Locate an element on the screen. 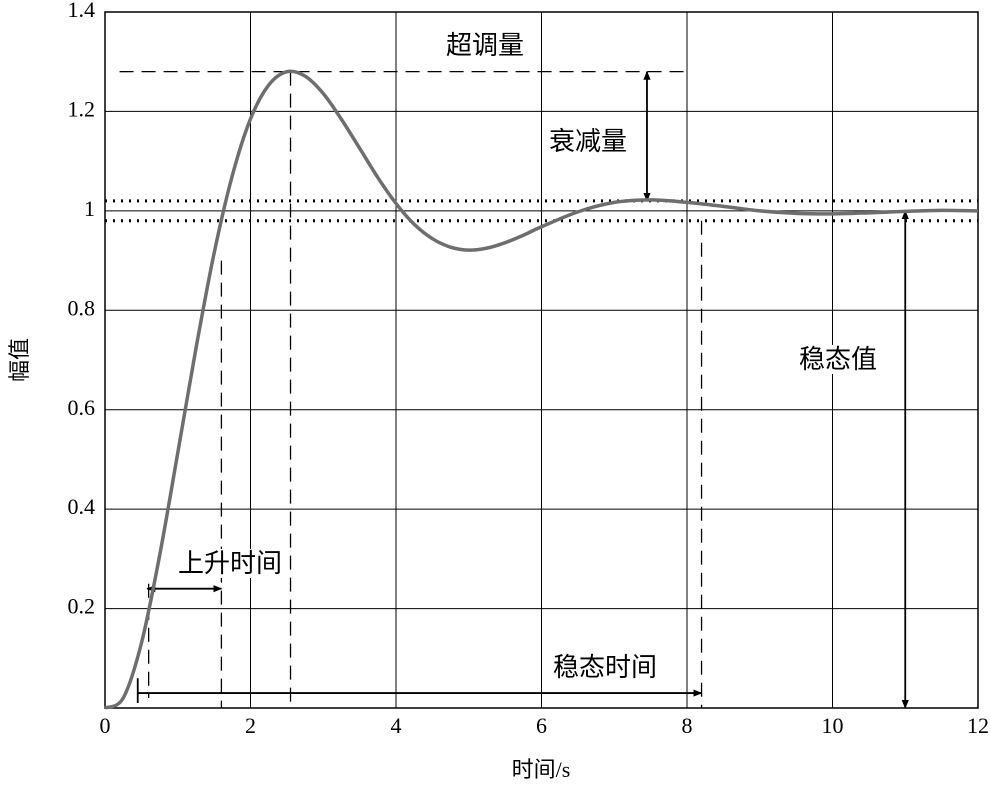  x-tick-label: 8 is located at coordinates (687, 725).